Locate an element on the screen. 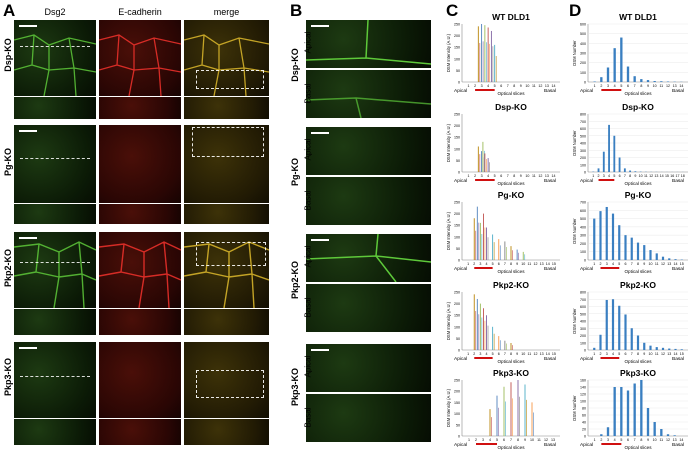 Image resolution: width=700 pixels, height=450 pixels. d-ytick-1-0: 0 is located at coordinates (585, 173).